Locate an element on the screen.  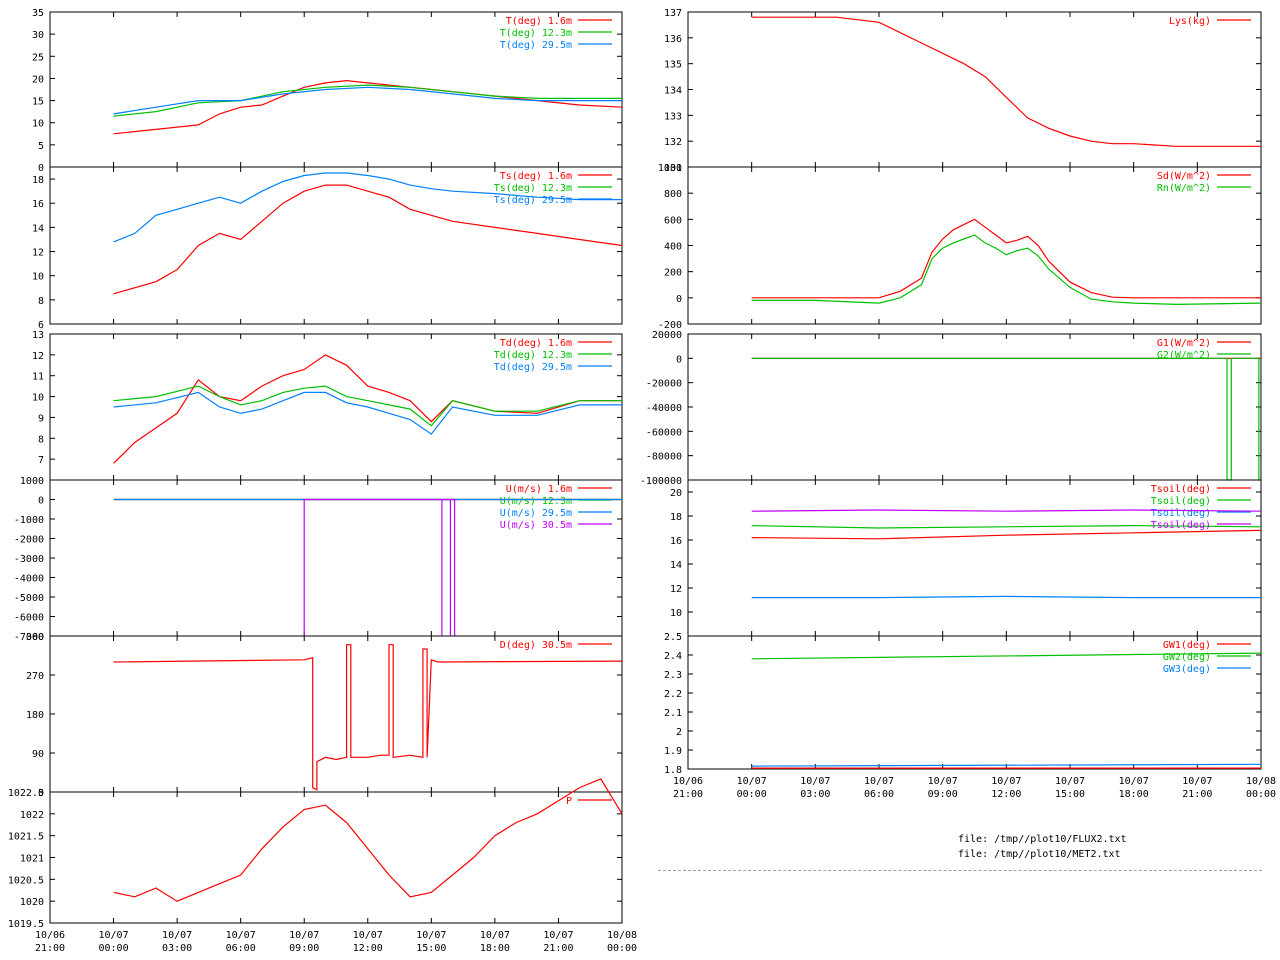
y-tick-label: 2.3 is located at coordinates (673, 675).